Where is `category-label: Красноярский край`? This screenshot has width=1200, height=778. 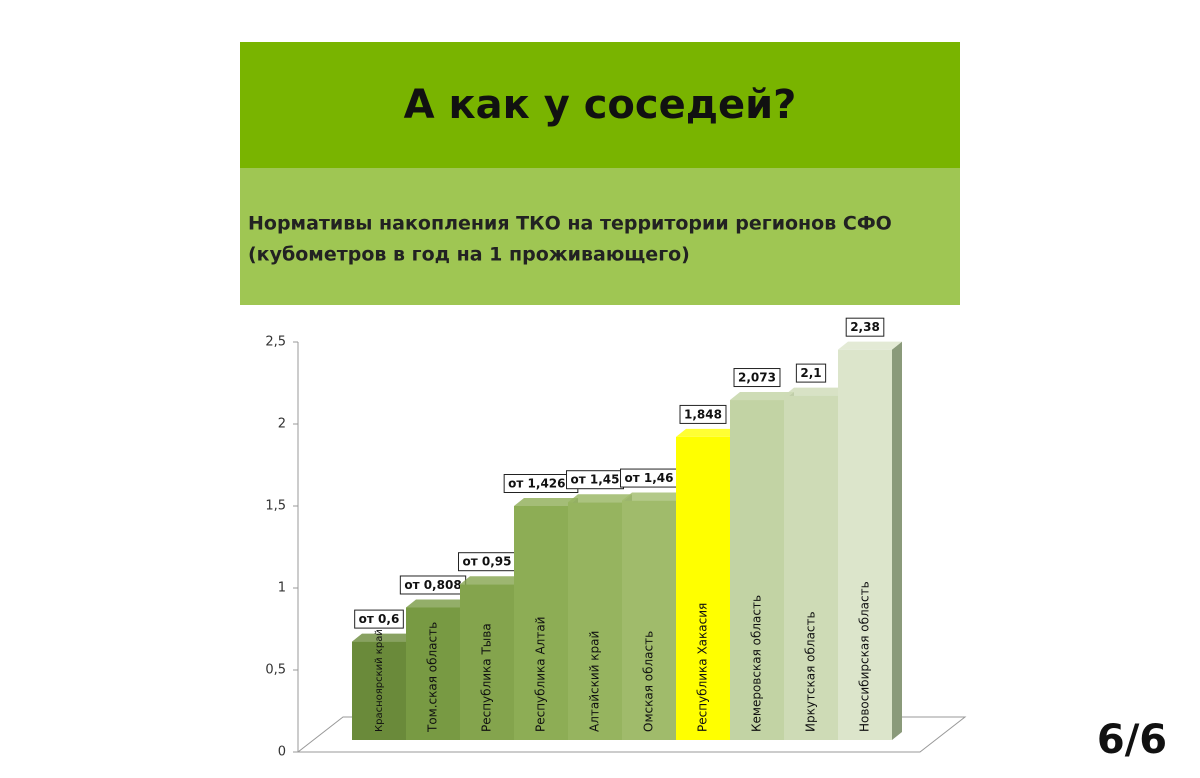 category-label: Красноярский край is located at coordinates (379, 680).